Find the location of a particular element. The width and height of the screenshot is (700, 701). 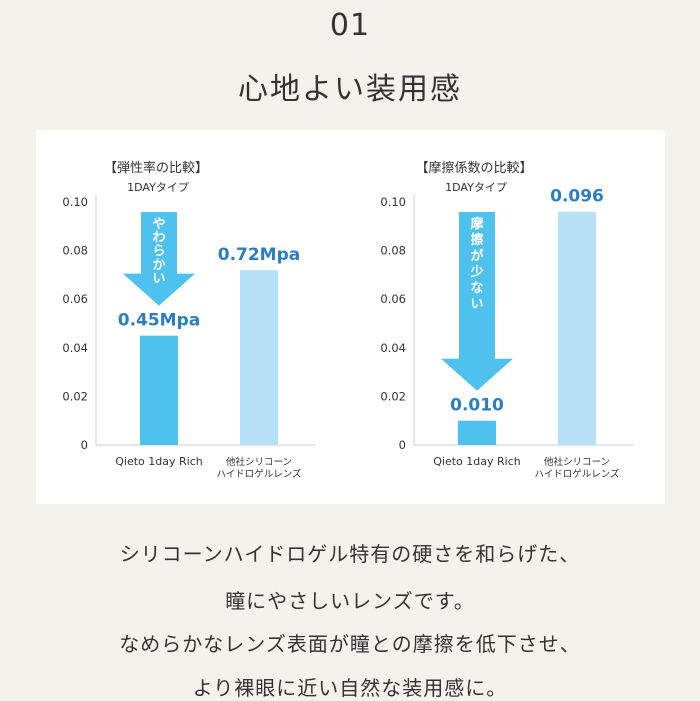

arrow-label-char: 擦 is located at coordinates (476, 240).